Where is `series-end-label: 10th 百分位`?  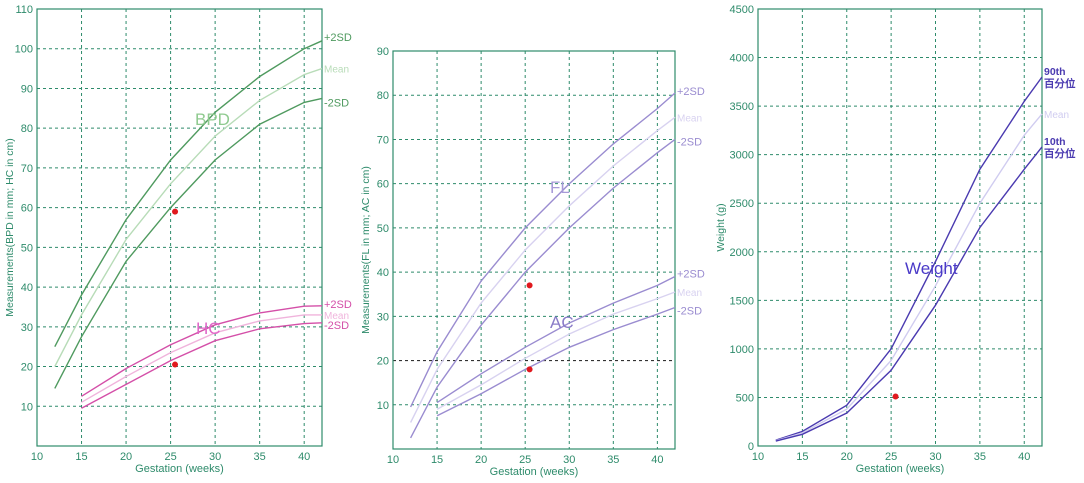
series-end-label: 10th 百分位 is located at coordinates (1060, 148).